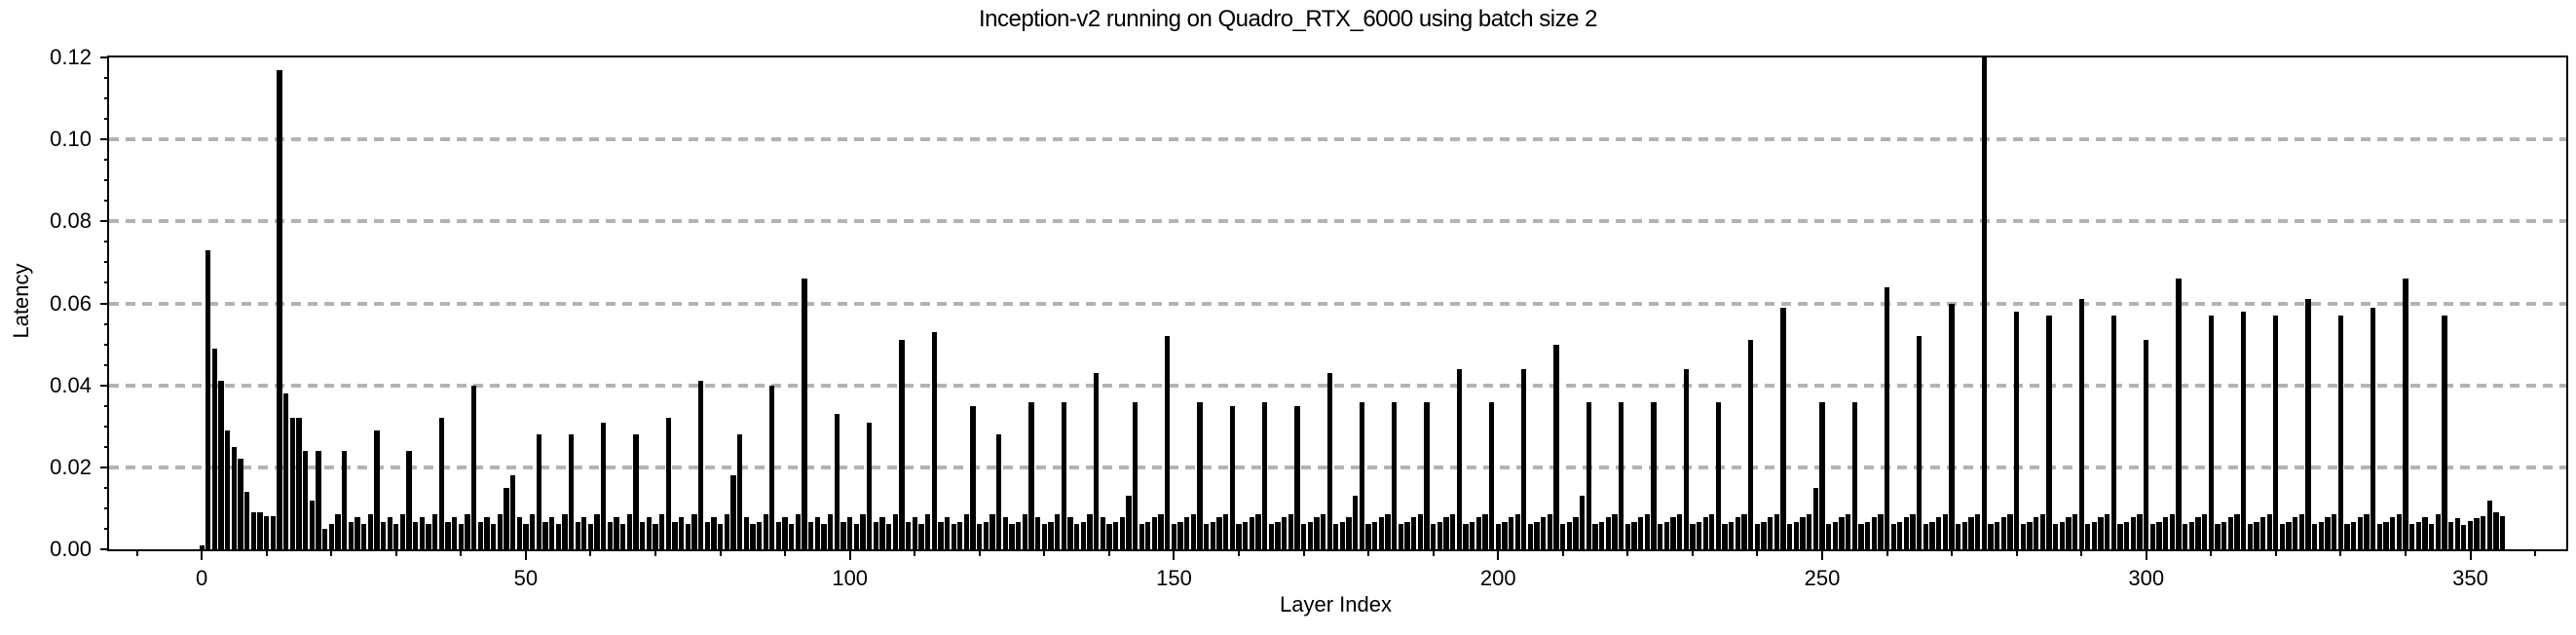 The width and height of the screenshot is (2576, 635). What do you see at coordinates (1336, 604) in the screenshot?
I see `x-axis-label: Layer Index` at bounding box center [1336, 604].